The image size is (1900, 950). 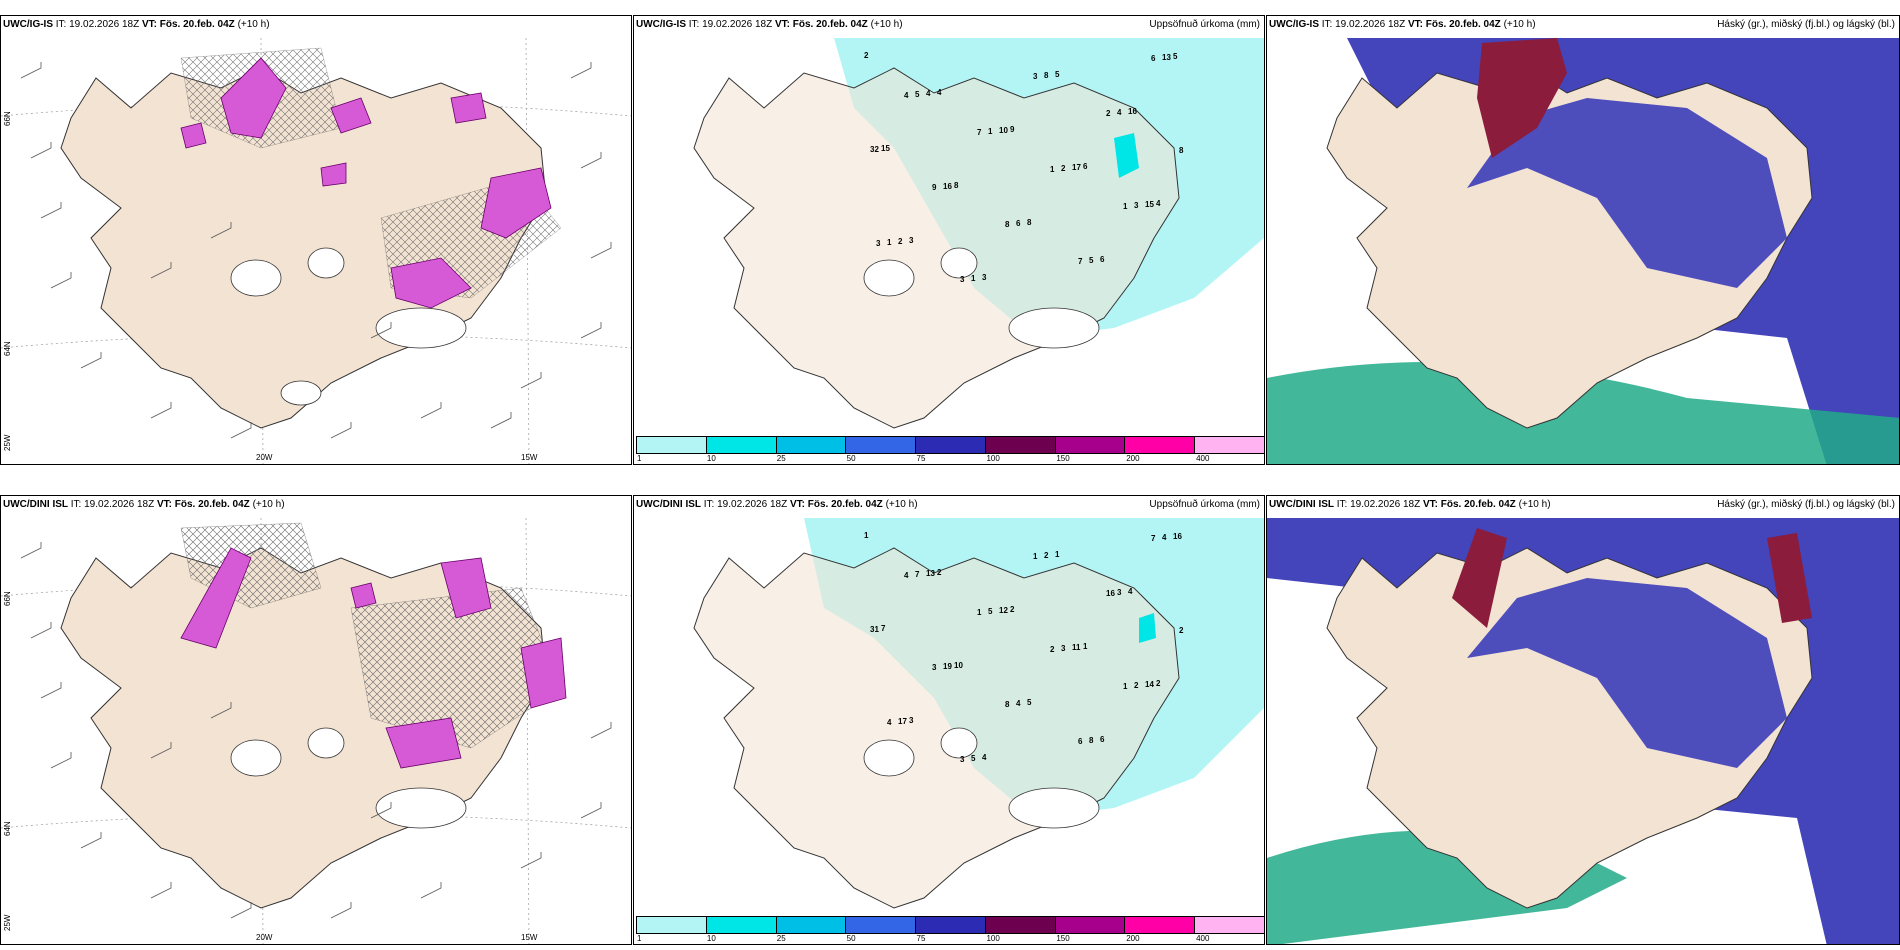 What do you see at coordinates (7, 118) in the screenshot?
I see `lat-label: 66N` at bounding box center [7, 118].